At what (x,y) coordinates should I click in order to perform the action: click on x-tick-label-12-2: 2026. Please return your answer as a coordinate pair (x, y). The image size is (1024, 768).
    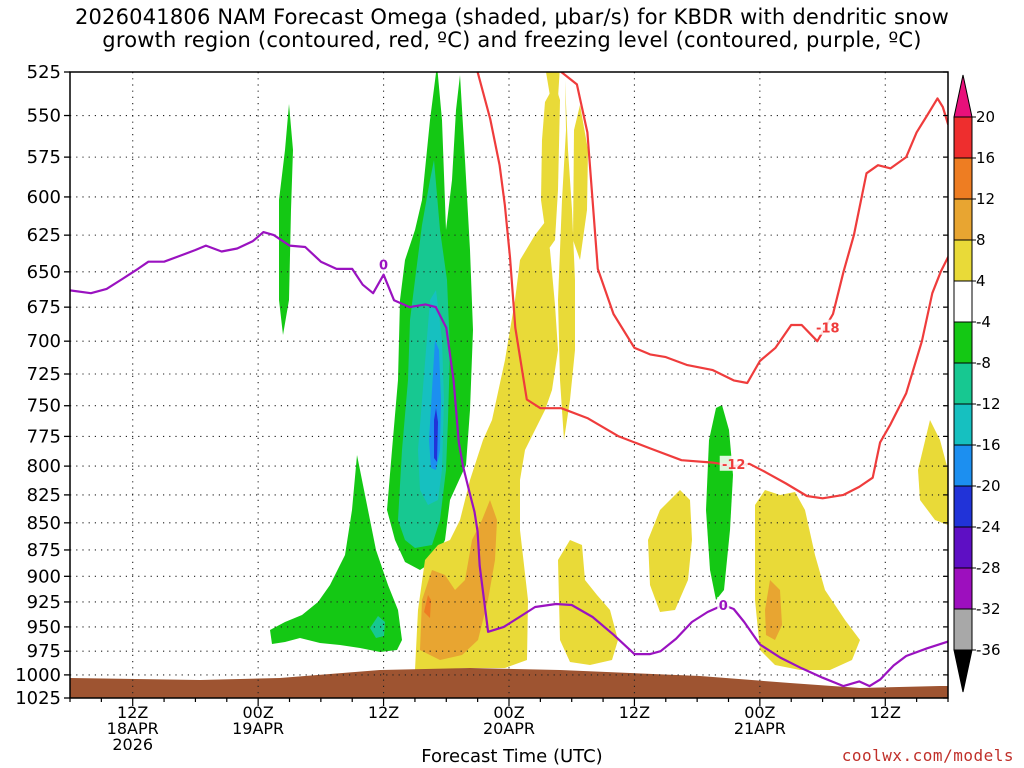
    Looking at the image, I should click on (132, 744).